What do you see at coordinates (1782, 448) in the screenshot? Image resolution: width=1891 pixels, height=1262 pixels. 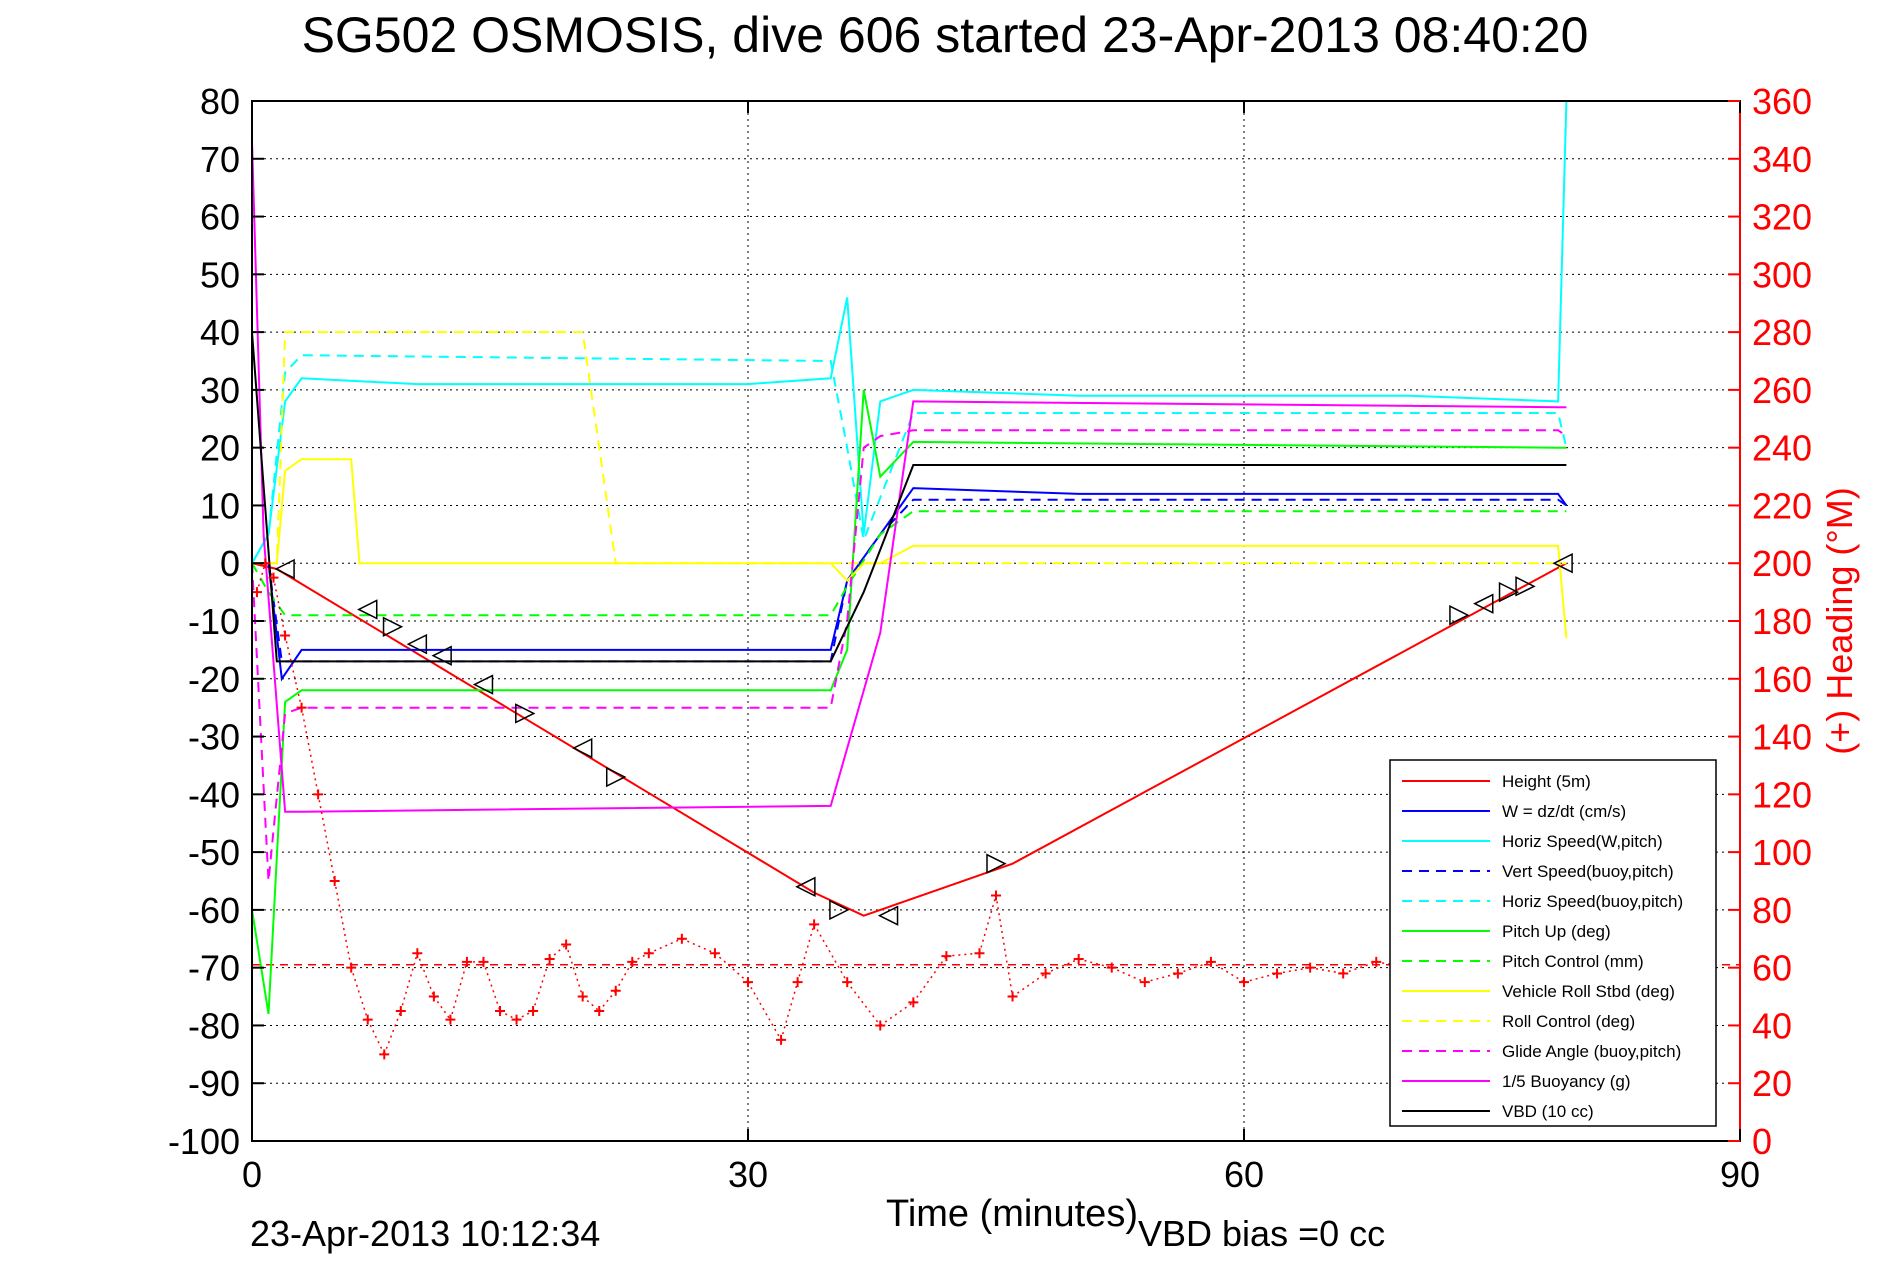 I see `y2-tick-label: 240` at bounding box center [1782, 448].